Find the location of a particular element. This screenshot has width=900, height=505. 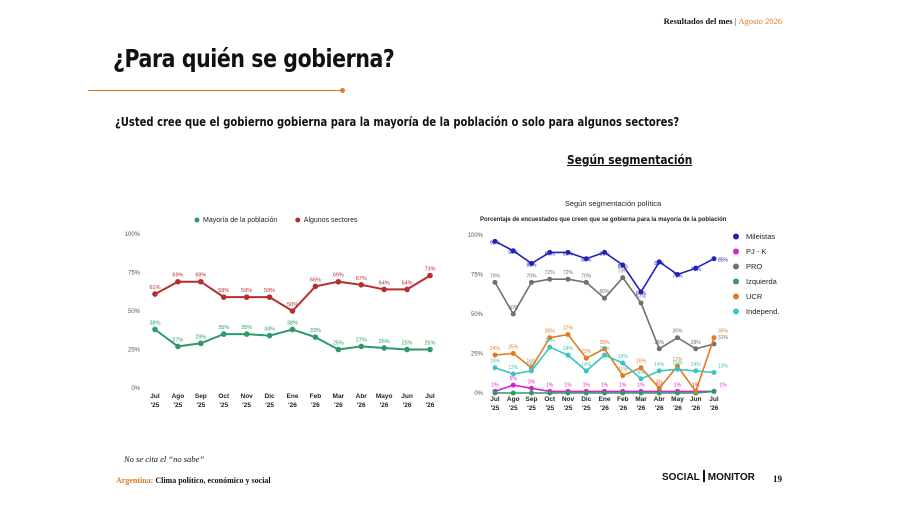

data-label-mayor-a-de-la-poblaci-n: 25% is located at coordinates (407, 344).